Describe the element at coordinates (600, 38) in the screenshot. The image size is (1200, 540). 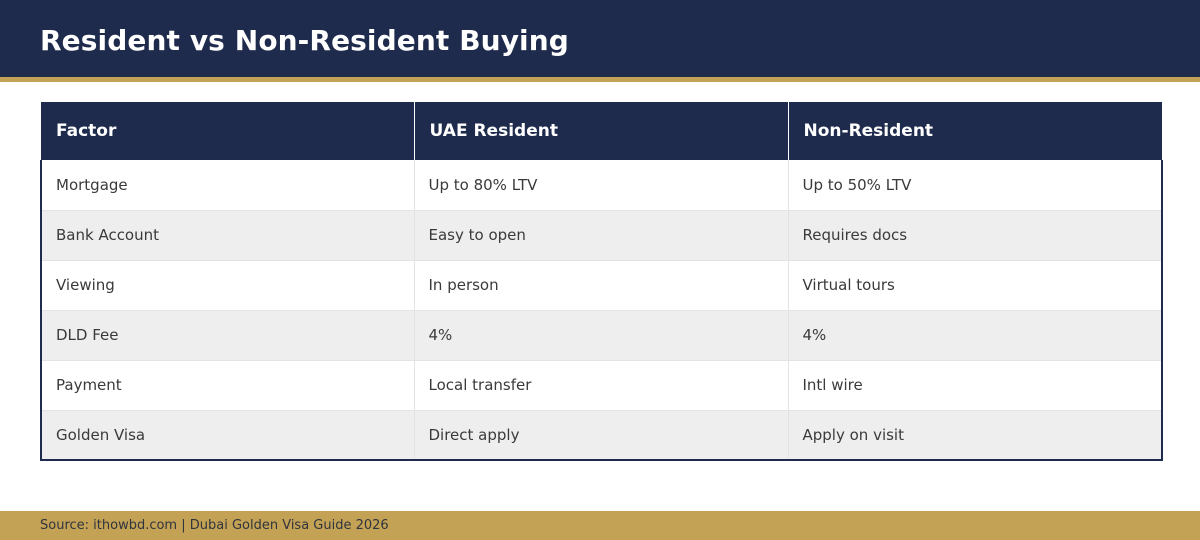
I see `header-bar` at that location.